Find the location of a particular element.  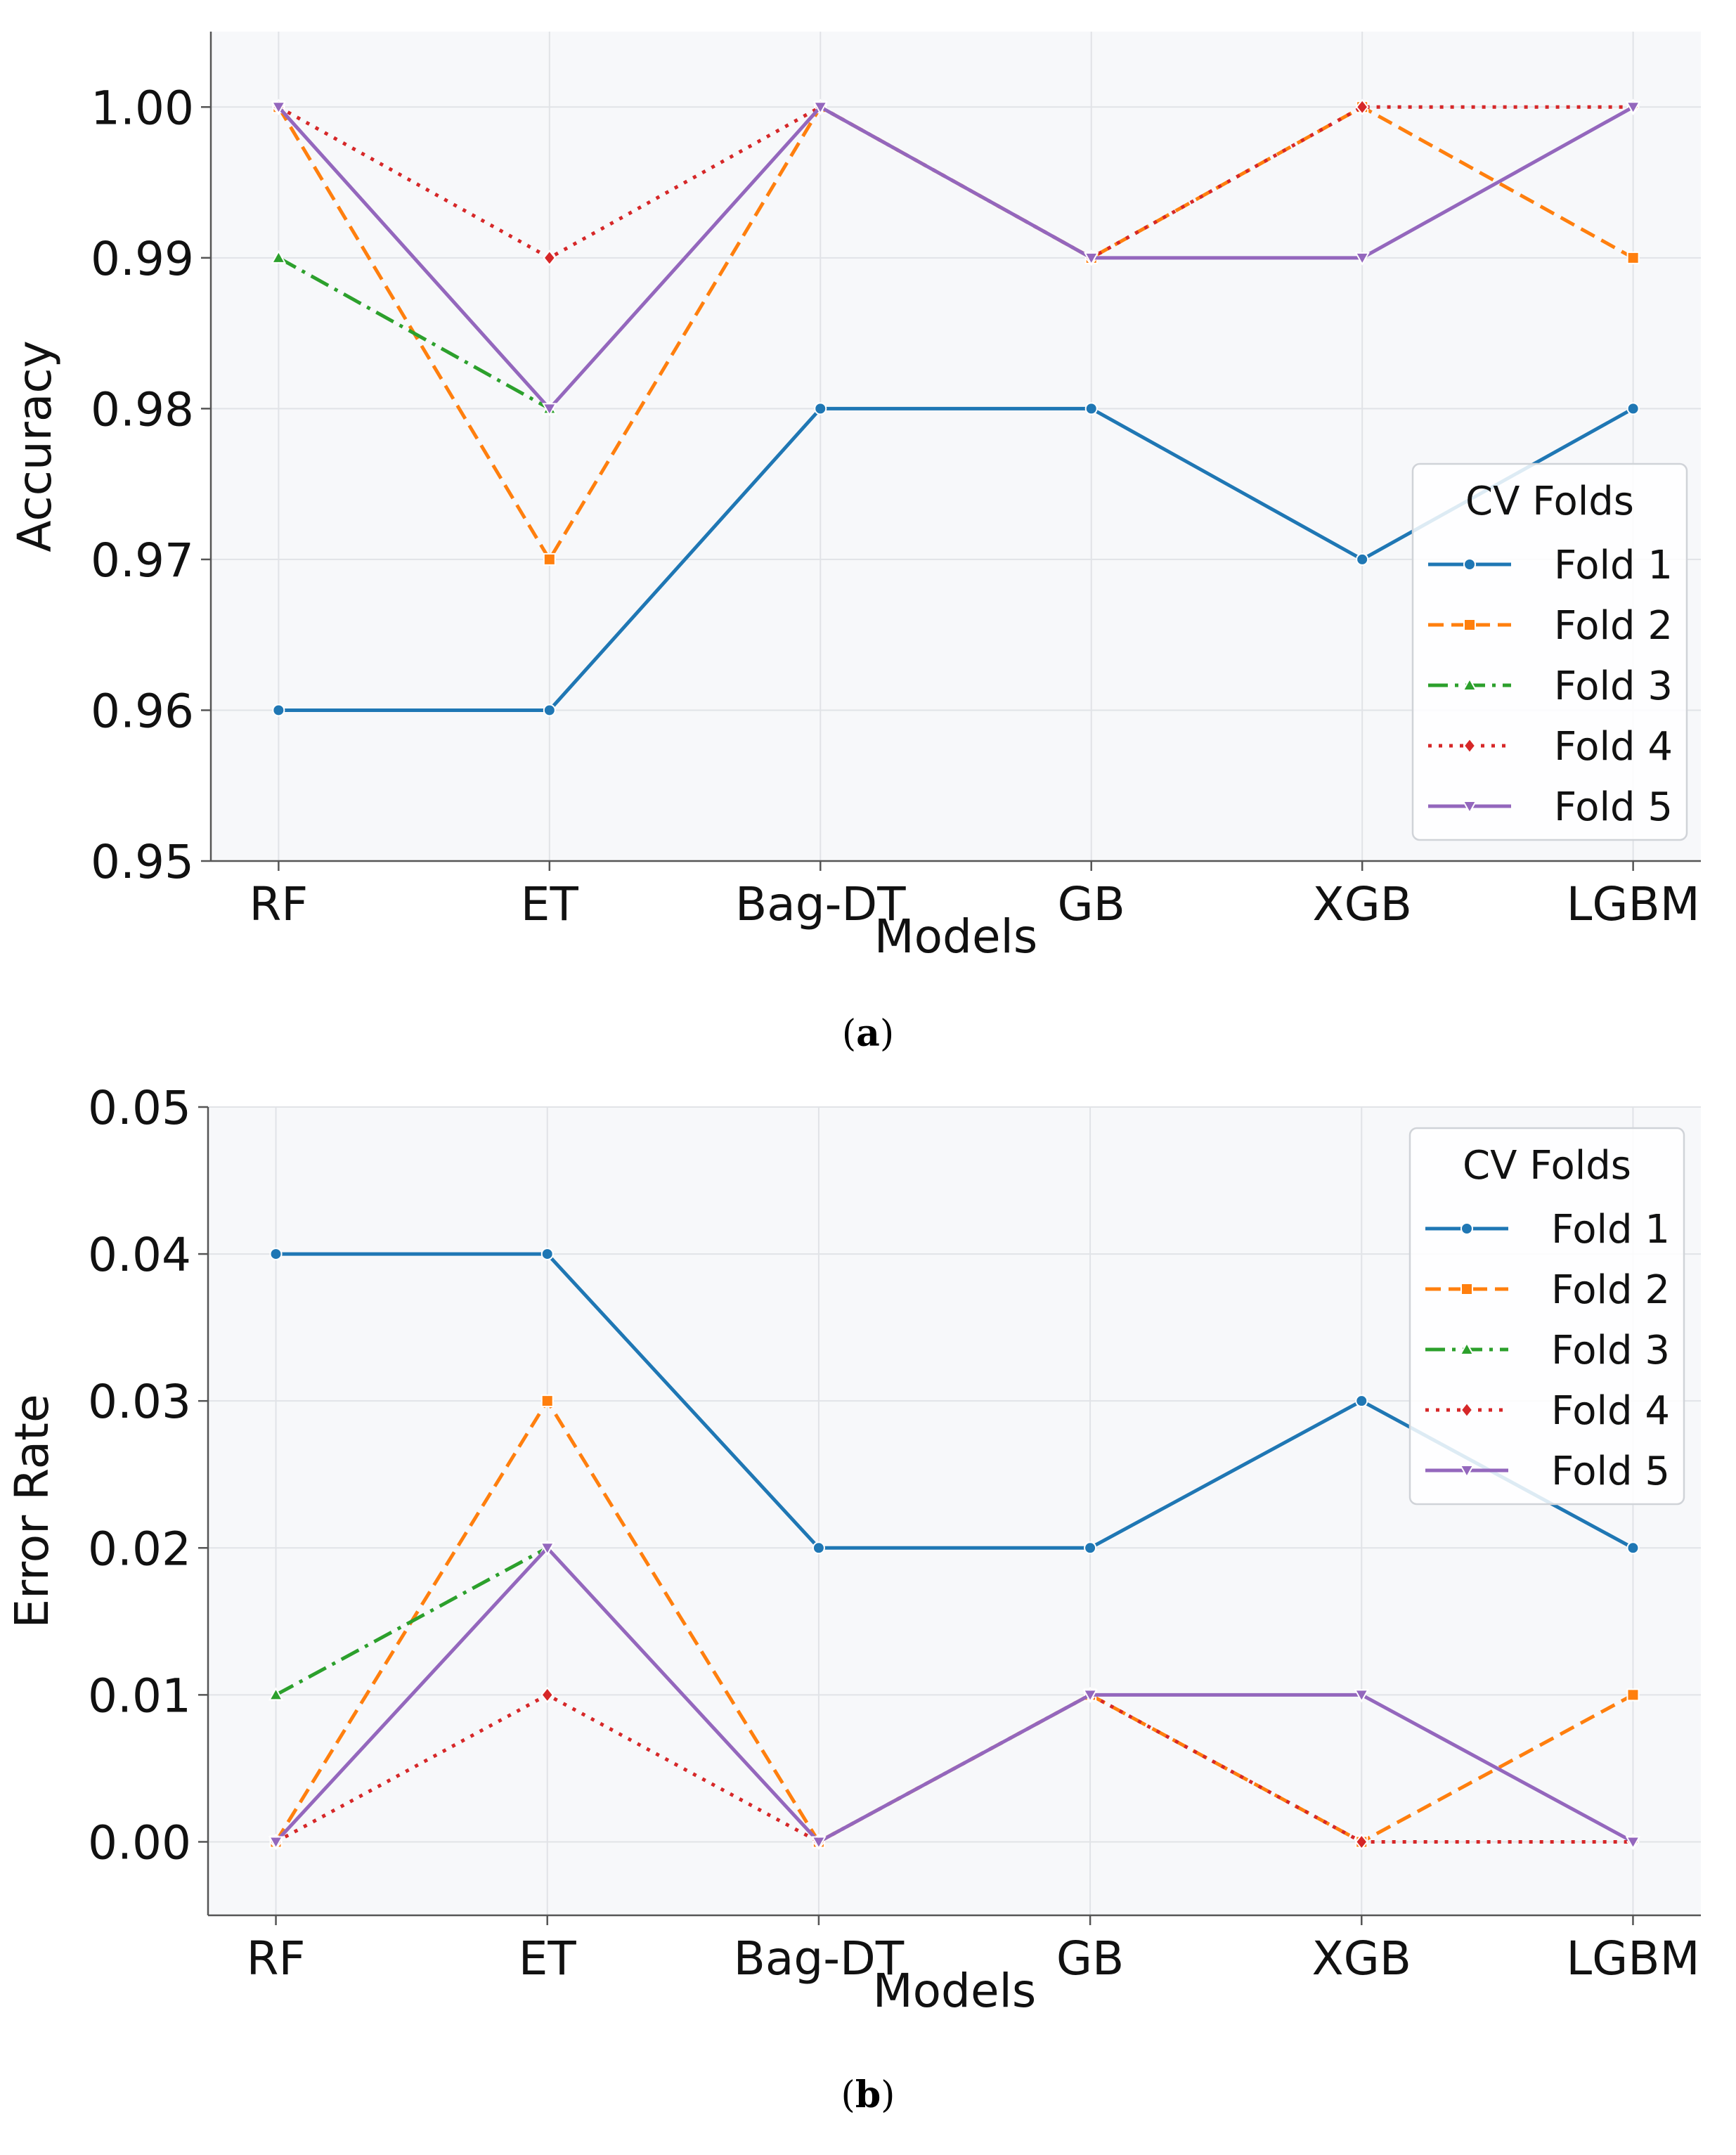

y-tick-label: 0.99 is located at coordinates (142, 259).